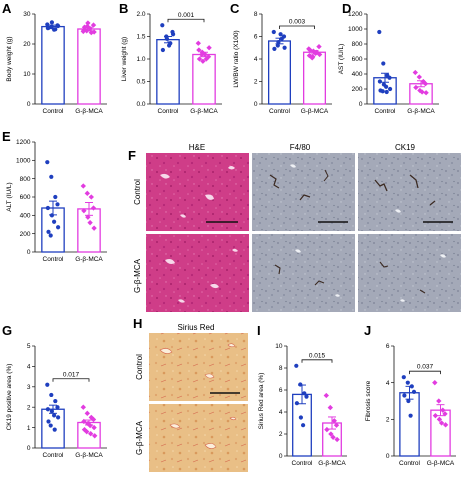  What do you see at coordinates (355, 29) in the screenshot?
I see `y-tick-label: 1000` at bounding box center [355, 29].